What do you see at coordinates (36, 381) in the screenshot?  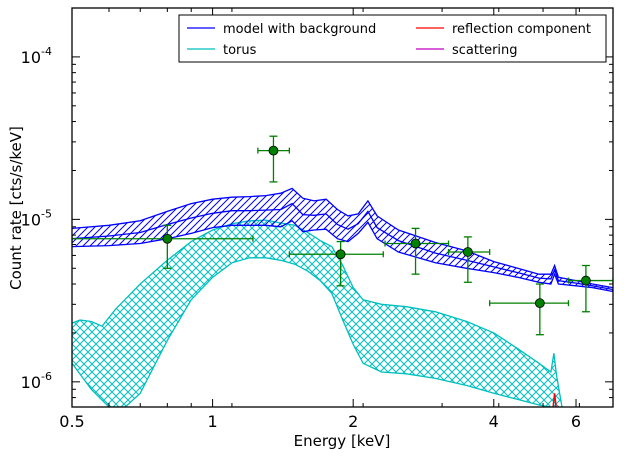 I see `y-tick-label: 10⁻⁶` at bounding box center [36, 381].